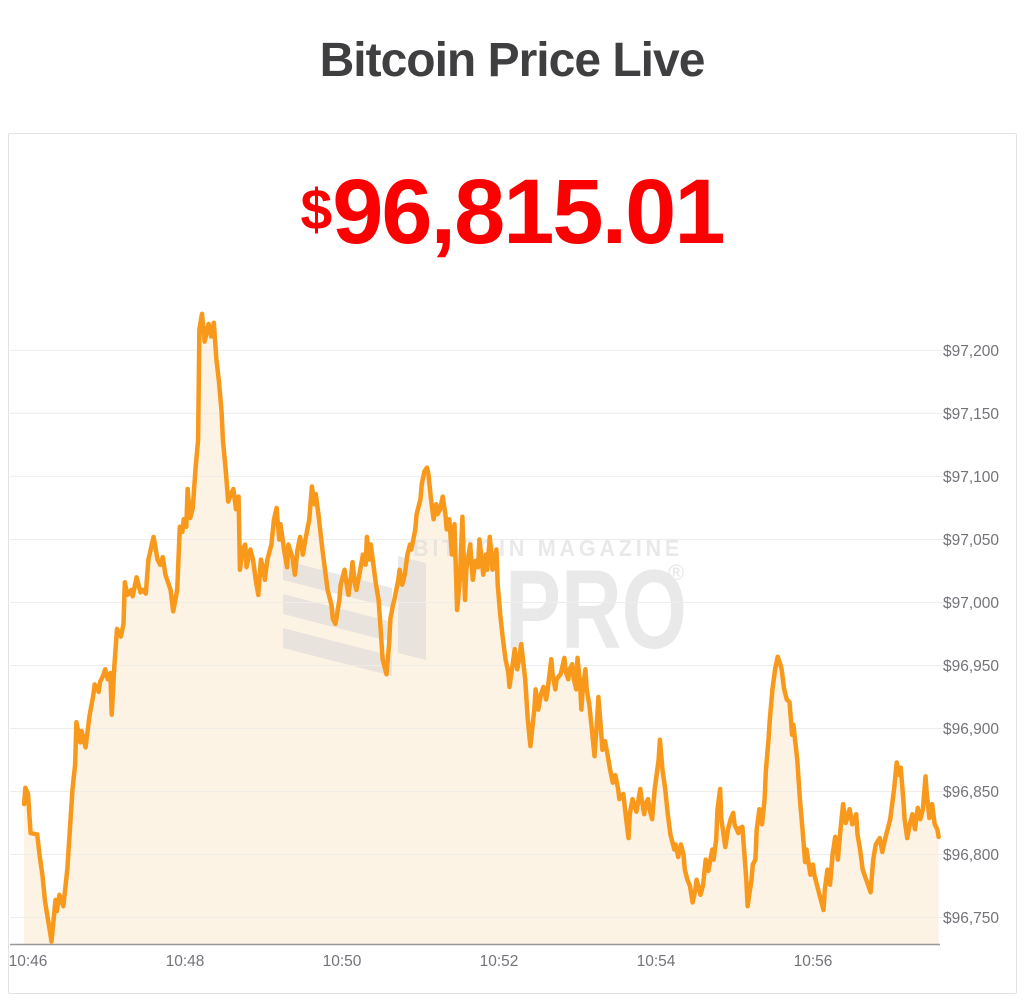 The image size is (1024, 1008). What do you see at coordinates (316, 210) in the screenshot?
I see `currency-symbol: $` at bounding box center [316, 210].